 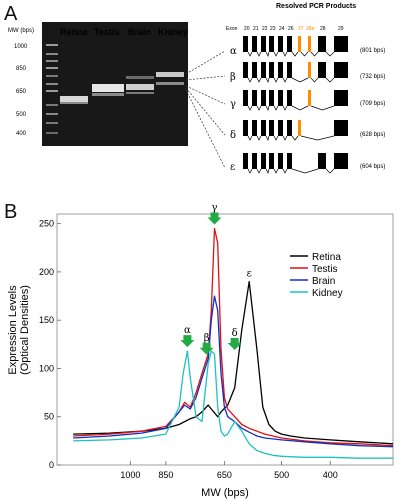 What do you see at coordinates (214, 213) in the screenshot?
I see `peak-marker: γ` at bounding box center [214, 213].